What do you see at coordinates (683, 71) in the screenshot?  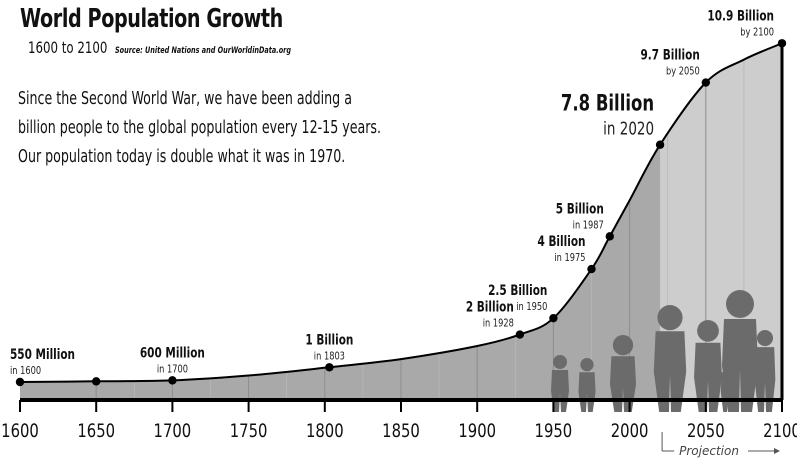 I see `data-label-year: by 2050` at bounding box center [683, 71].